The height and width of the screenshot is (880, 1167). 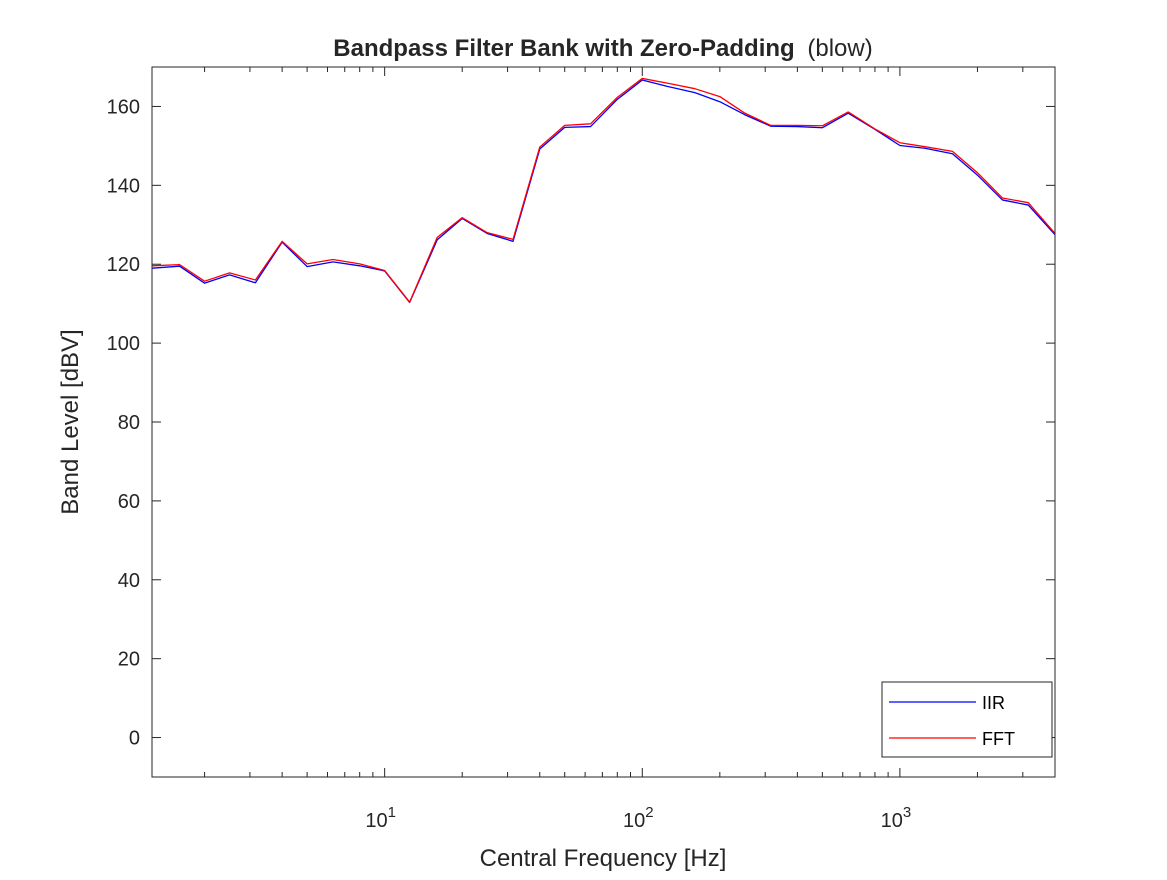 I want to click on y-tick-label: 40, so click(x=129, y=581).